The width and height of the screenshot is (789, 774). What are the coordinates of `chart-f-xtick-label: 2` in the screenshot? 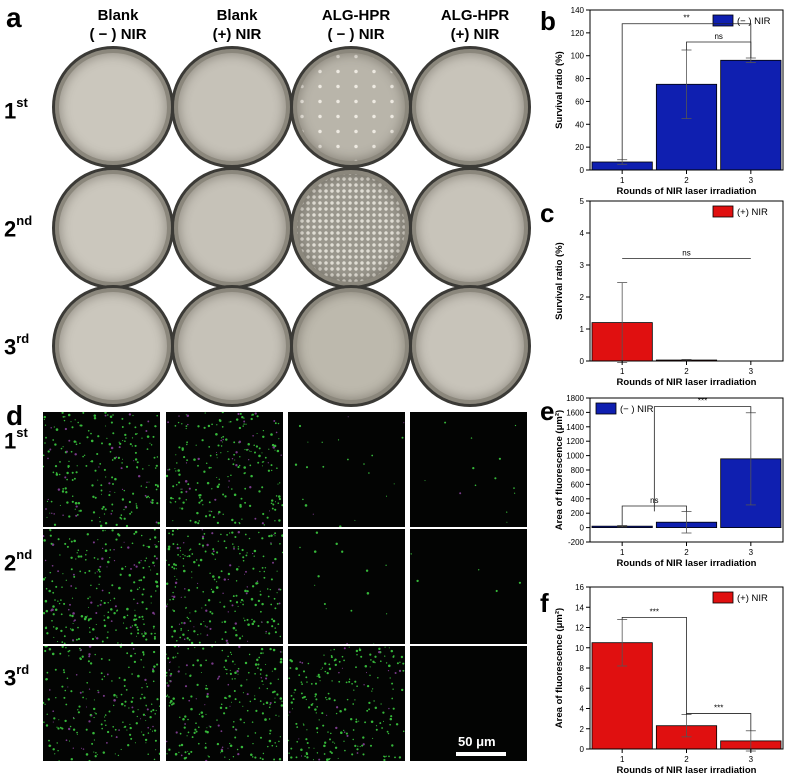 It's located at (686, 759).